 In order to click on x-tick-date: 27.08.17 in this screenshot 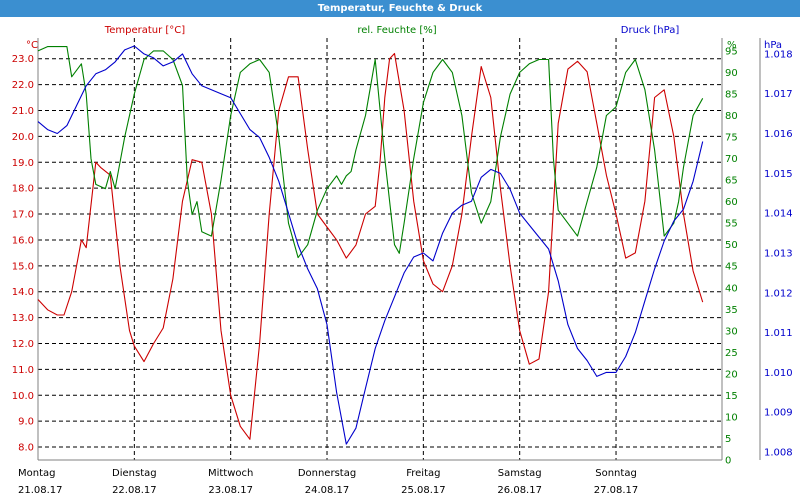, I will do `click(616, 490)`.